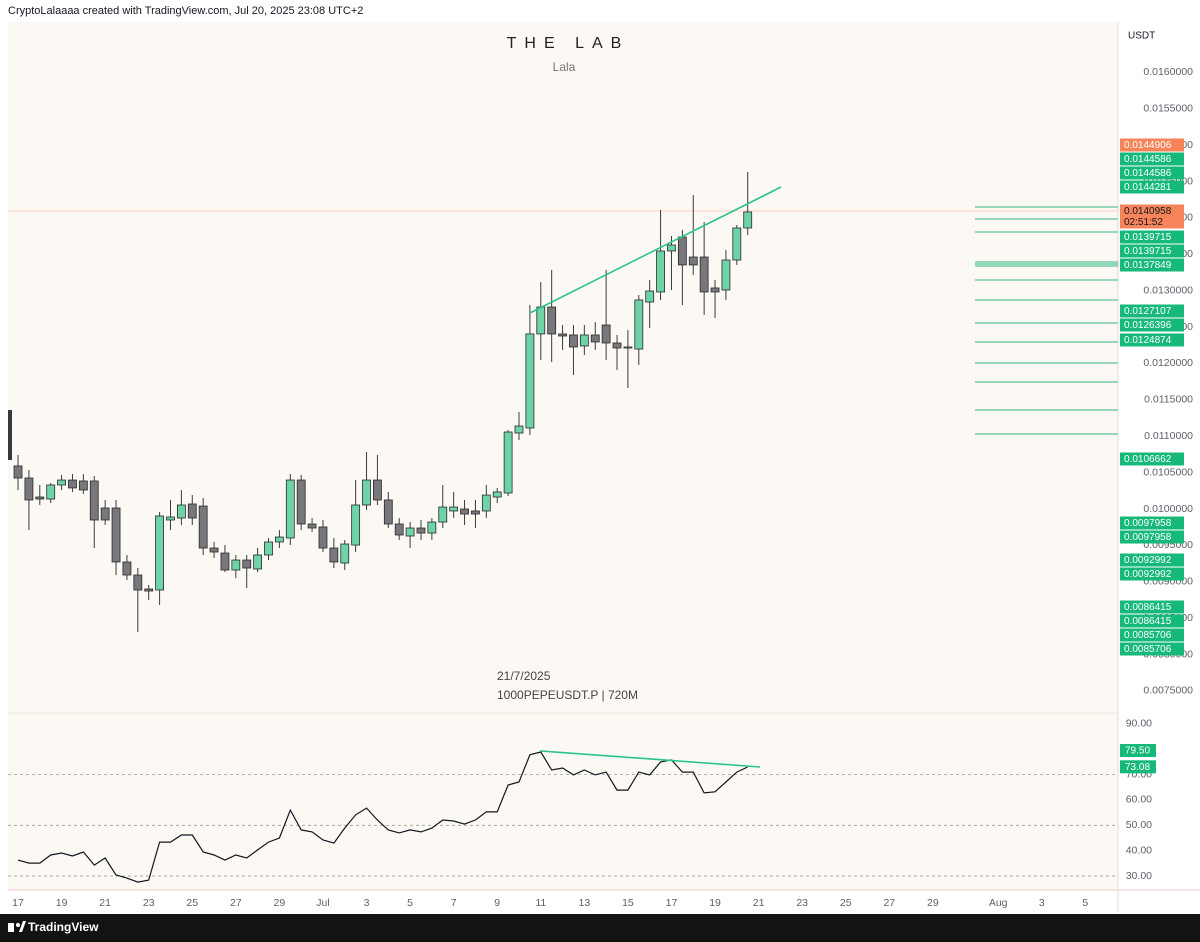  I want to click on price-label: 0.0124874, so click(1148, 340).